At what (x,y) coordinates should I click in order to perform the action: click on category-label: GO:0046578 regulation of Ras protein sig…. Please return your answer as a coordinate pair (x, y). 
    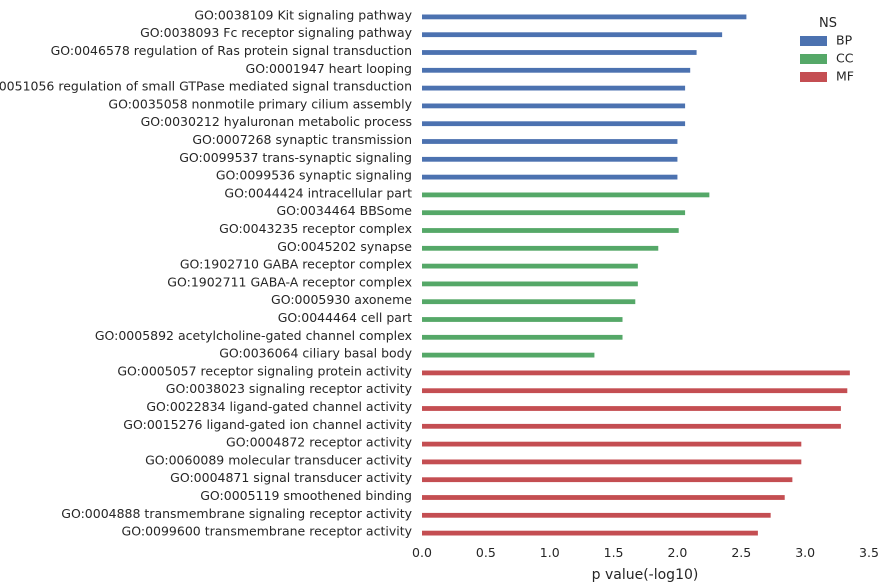
    Looking at the image, I should click on (231, 50).